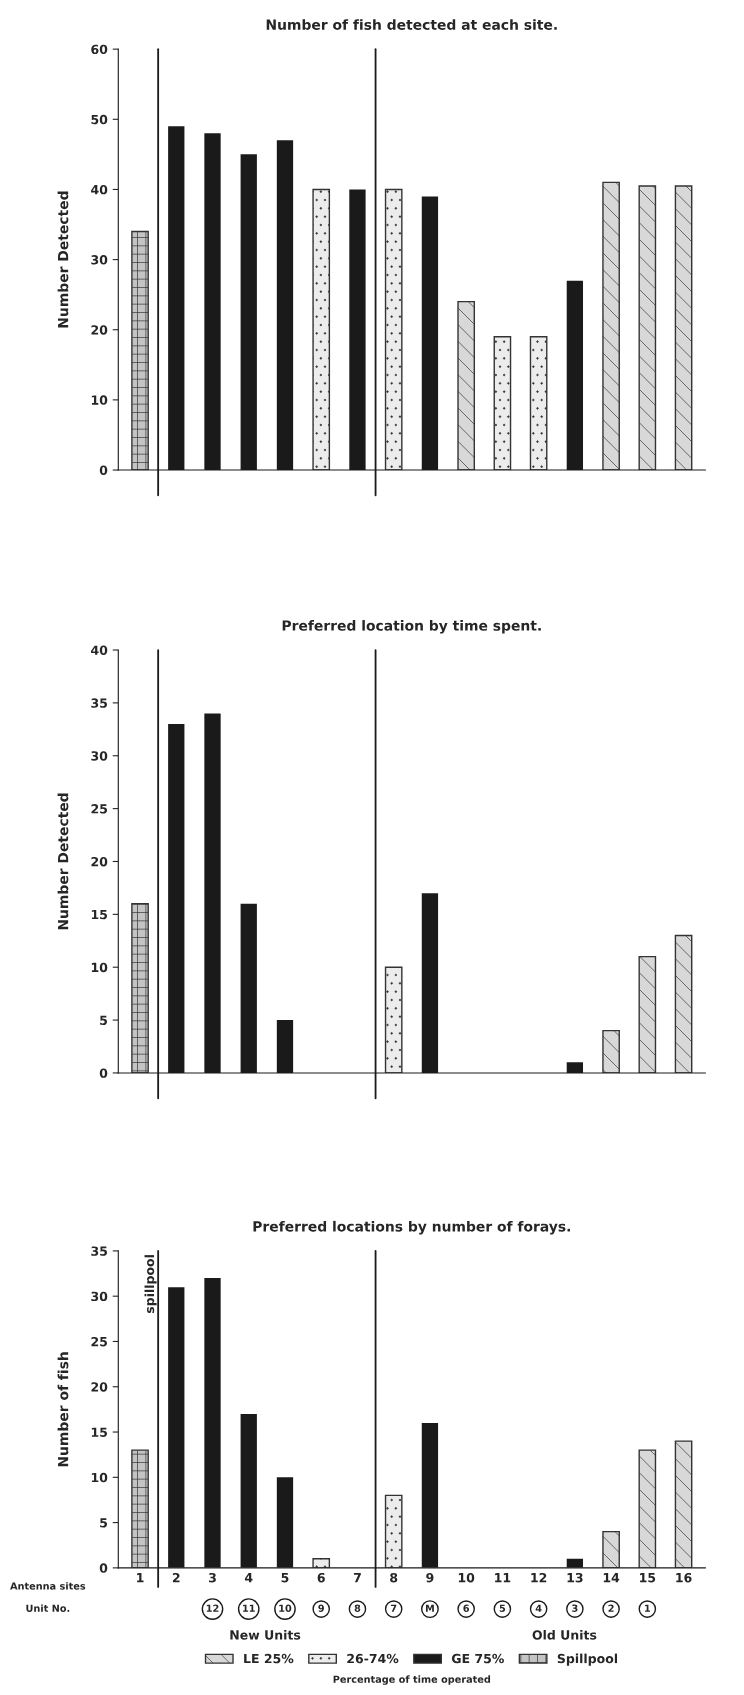 Image resolution: width=744 pixels, height=1695 pixels. I want to click on text: 9, so click(321, 1608).